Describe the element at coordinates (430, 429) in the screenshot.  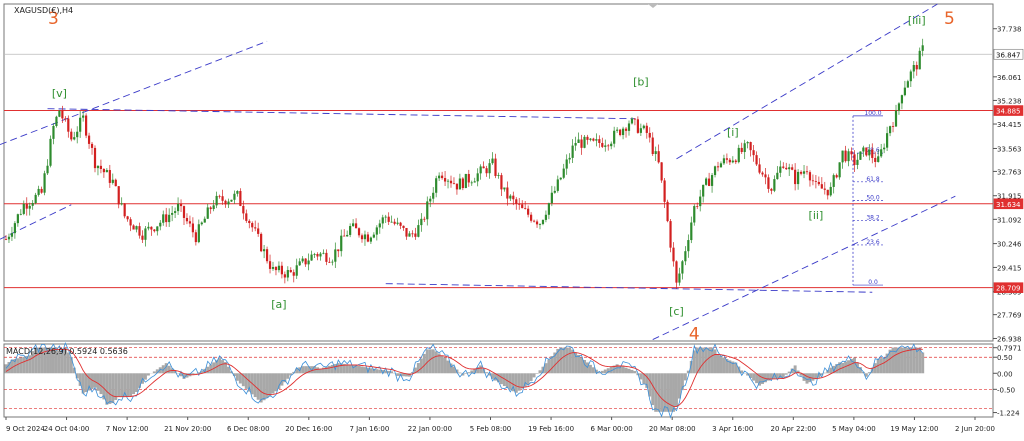
I see `time-tick-label: 22 Jan 00:00` at that location.